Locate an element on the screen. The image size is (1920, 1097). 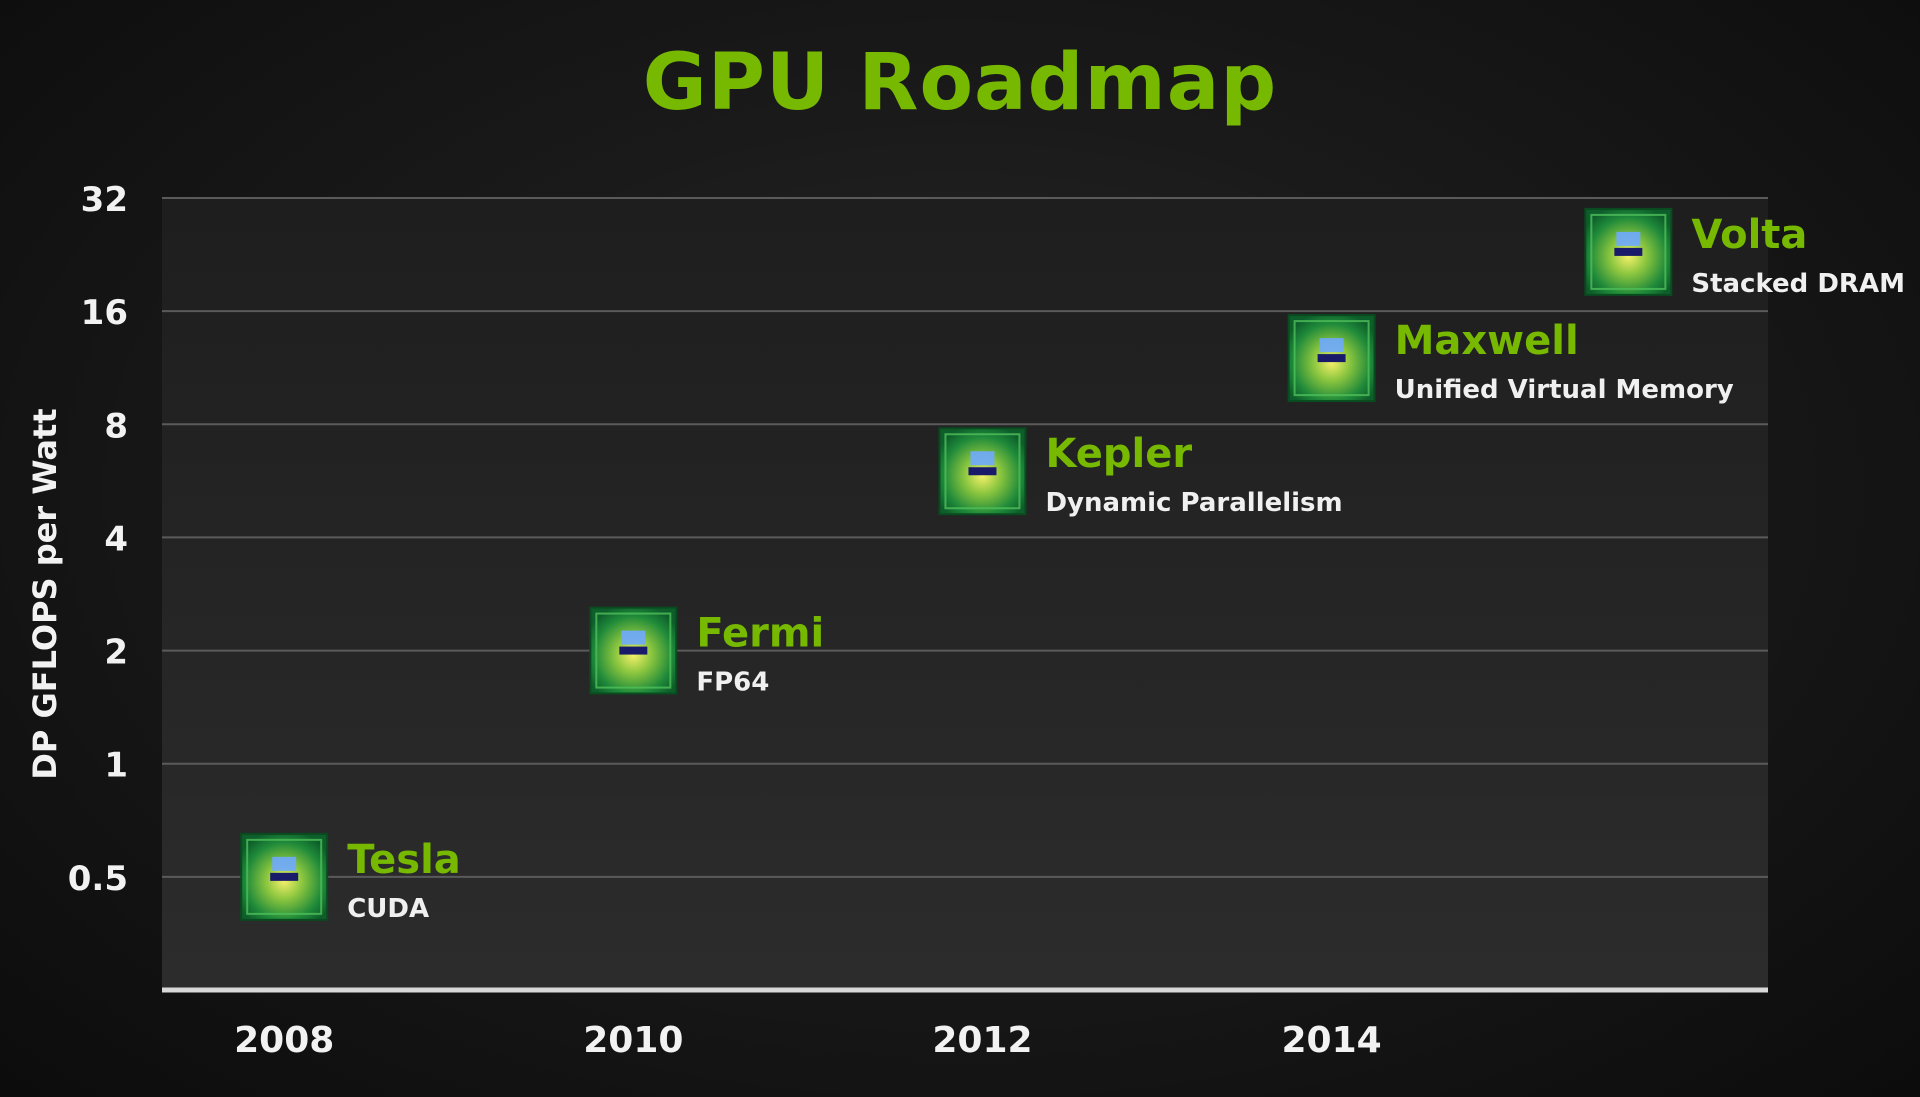
data-point-fermi: Fermi FP64 is located at coordinates (706, 652).